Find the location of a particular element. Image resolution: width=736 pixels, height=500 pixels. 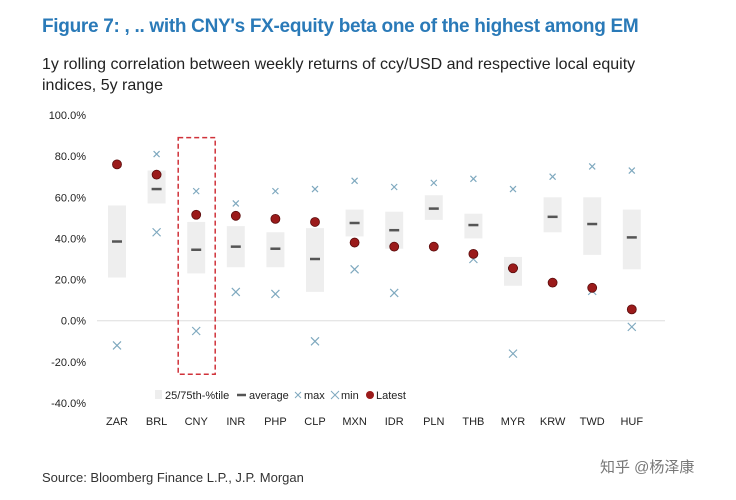

percentile-box-BRL is located at coordinates (156, 187).